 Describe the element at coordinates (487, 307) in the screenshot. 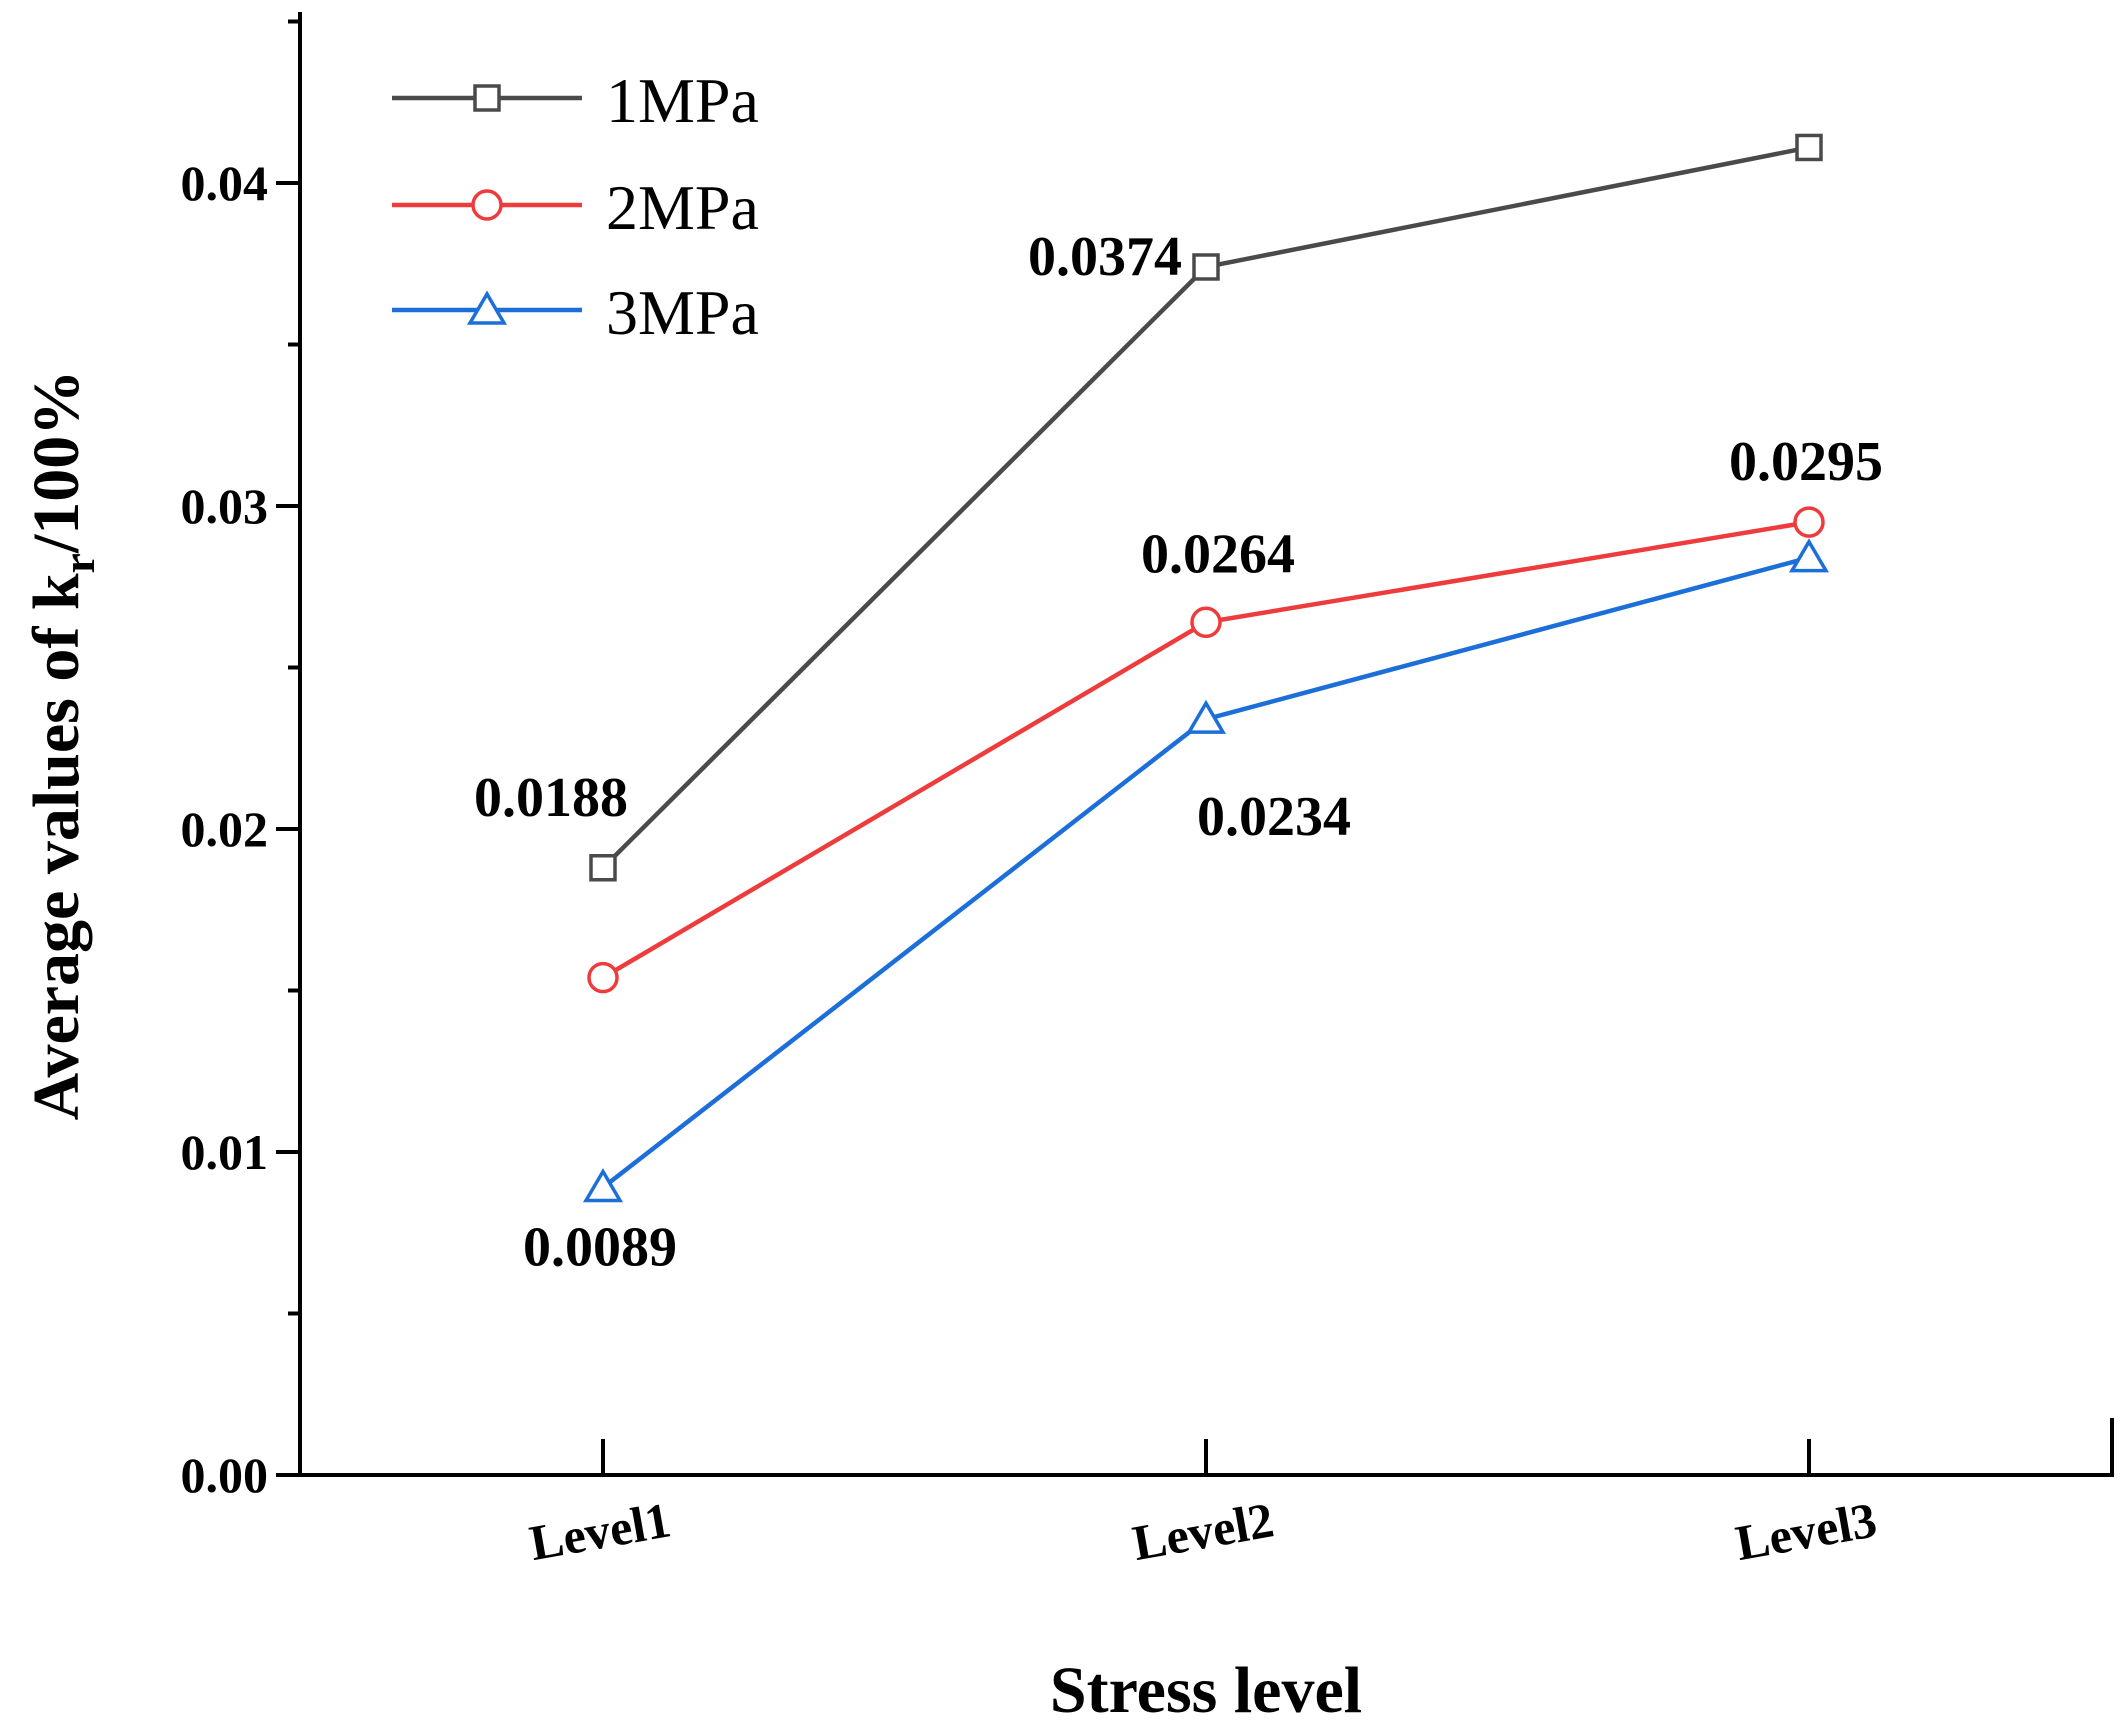

I see `legend-marker-triangle` at that location.